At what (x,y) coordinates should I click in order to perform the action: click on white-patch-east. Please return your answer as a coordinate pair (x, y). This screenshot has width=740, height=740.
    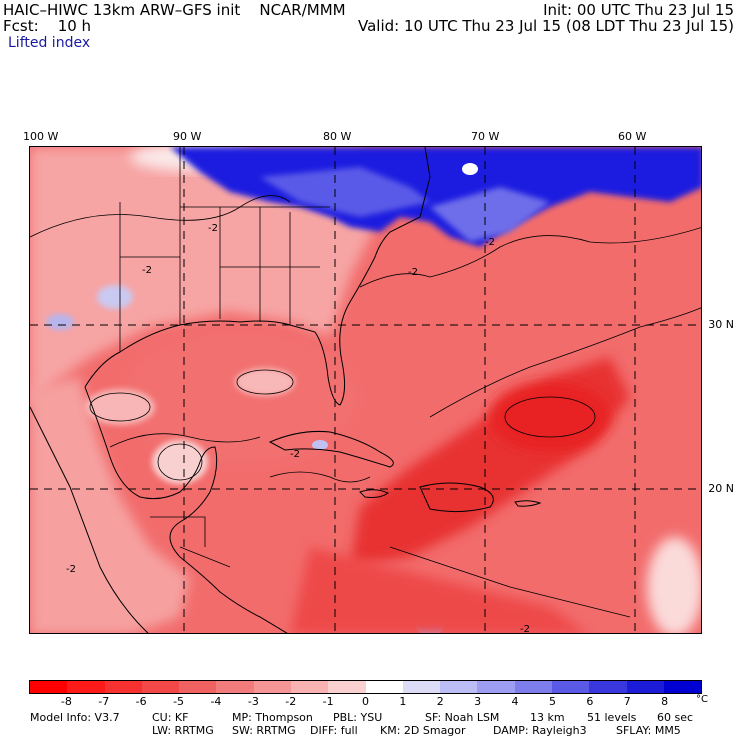
    Looking at the image, I should click on (674, 585).